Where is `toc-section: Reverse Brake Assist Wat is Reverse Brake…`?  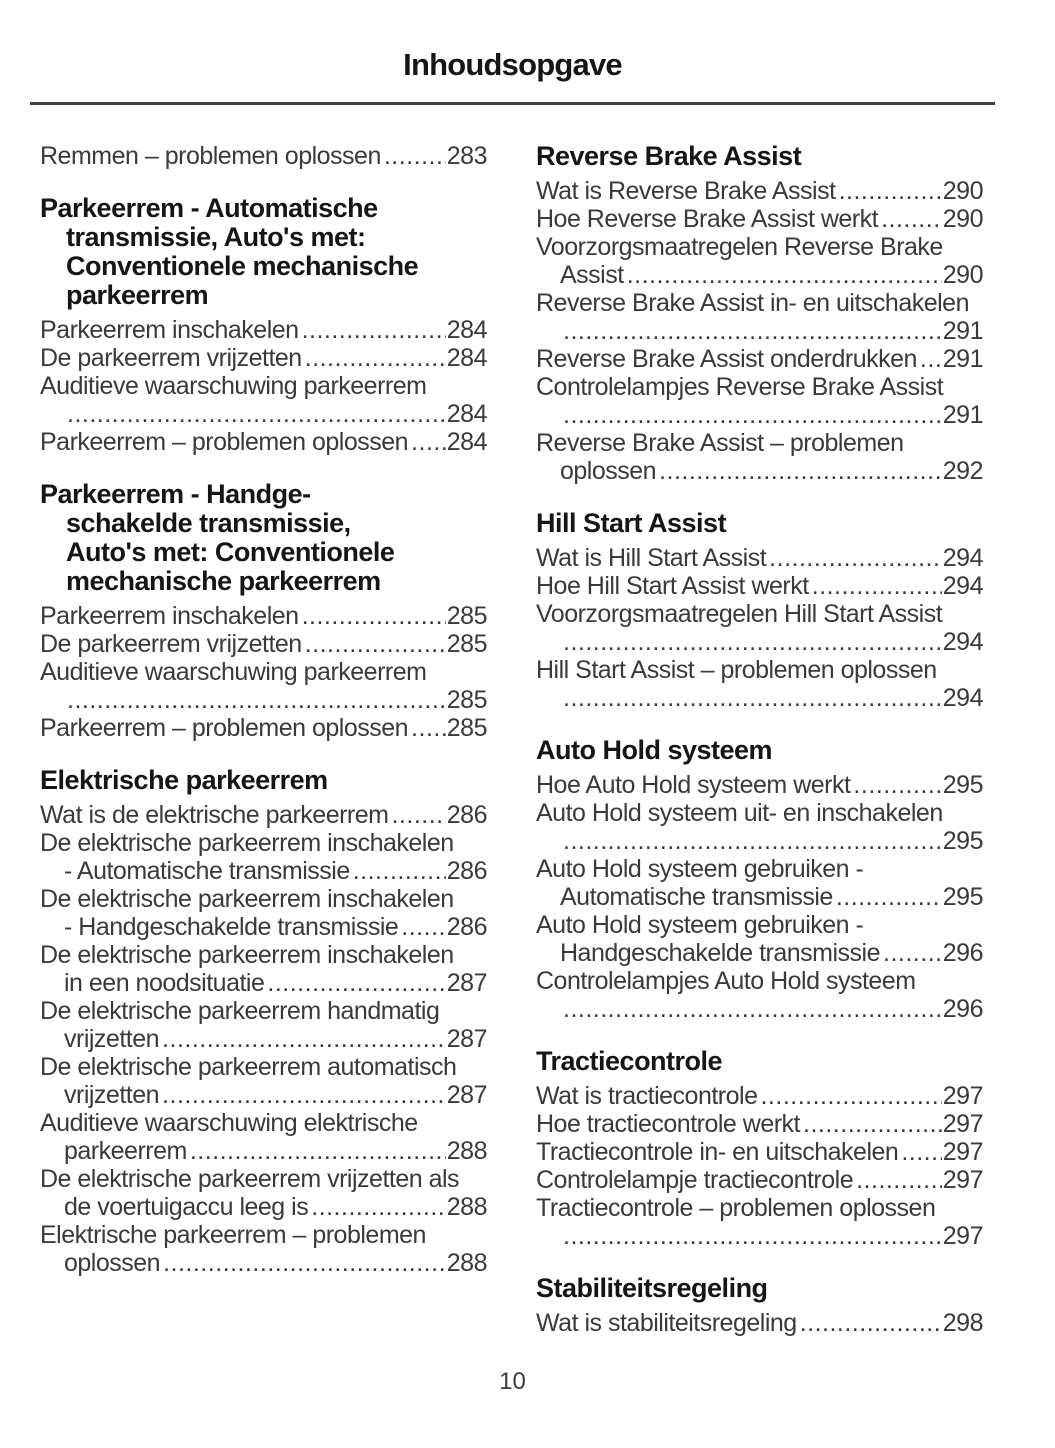
toc-section: Reverse Brake Assist Wat is Reverse Brake… is located at coordinates (760, 314).